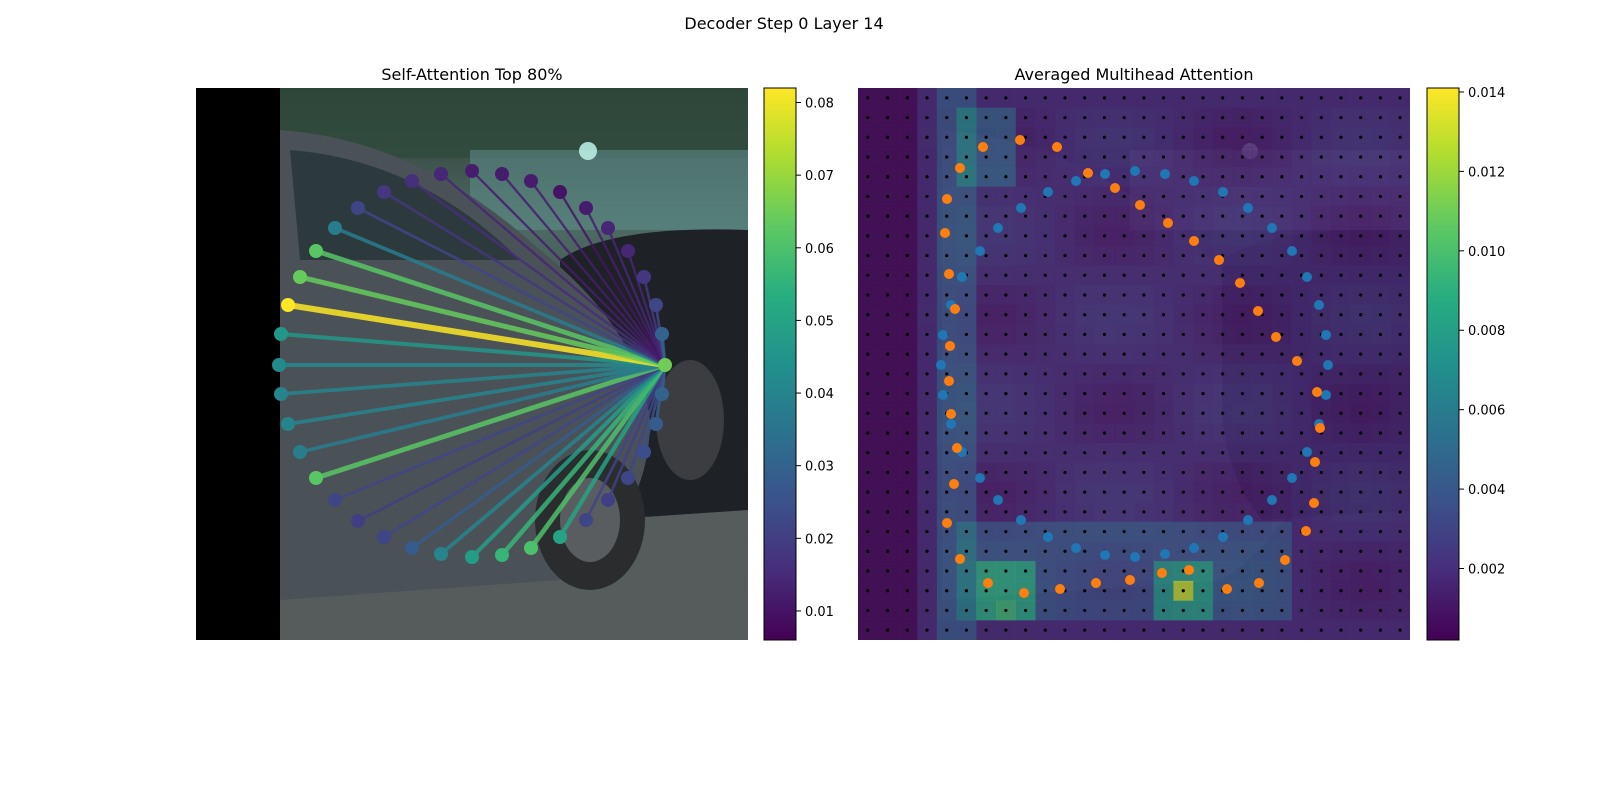  I want to click on figure-suptitle: Decoder Step 0 Layer 14, so click(783, 23).